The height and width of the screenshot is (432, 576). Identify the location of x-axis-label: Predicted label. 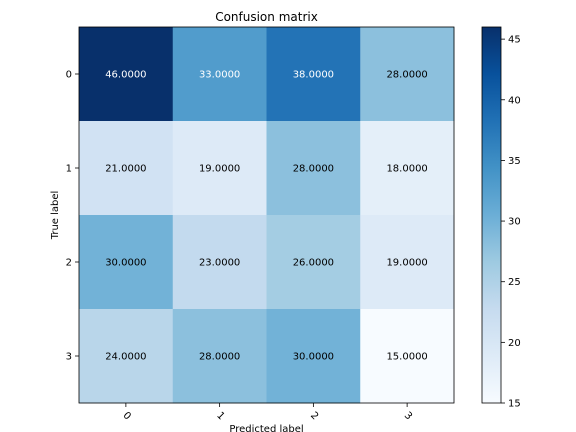
(266, 428).